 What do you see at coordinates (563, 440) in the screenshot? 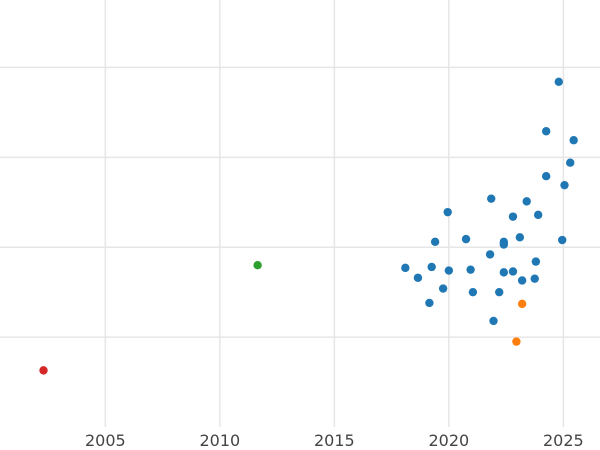
I see `x-tick-label: 2025` at bounding box center [563, 440].